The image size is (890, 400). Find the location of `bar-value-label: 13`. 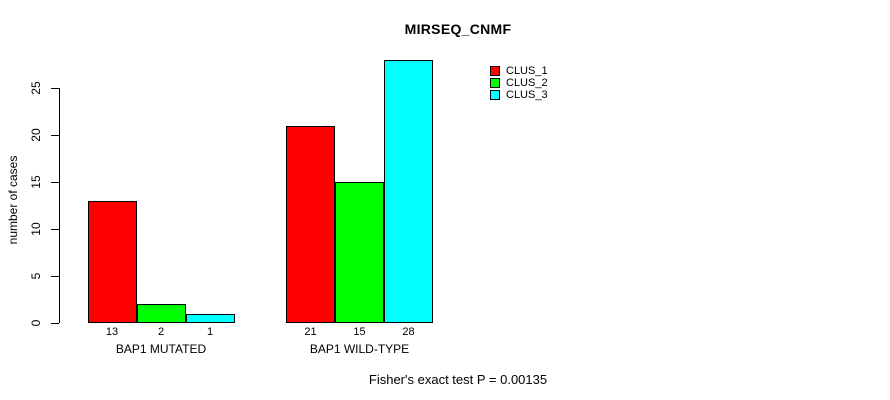

bar-value-label: 13 is located at coordinates (112, 332).